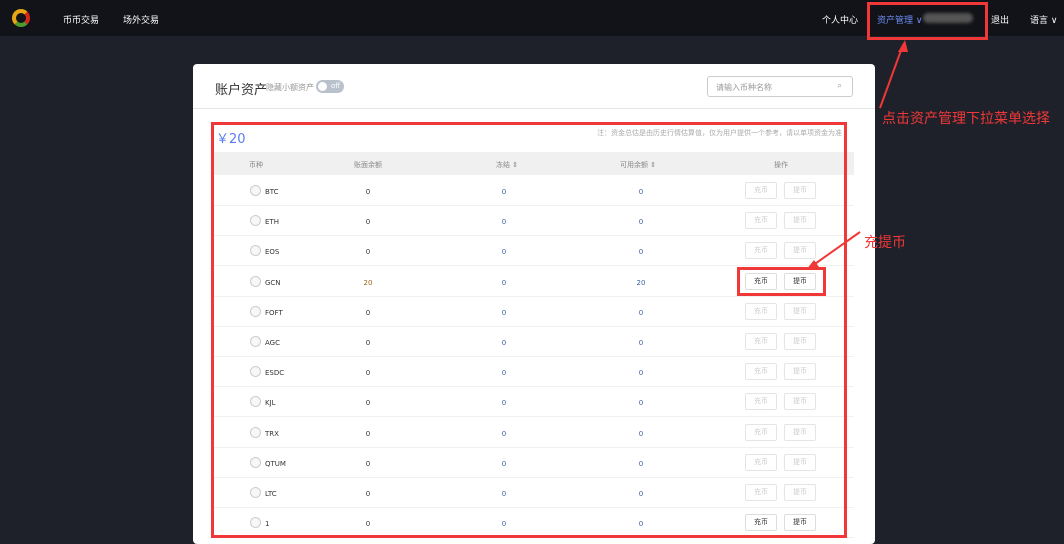 The image size is (1064, 544). I want to click on annotation-buttons: 充提币, so click(885, 243).